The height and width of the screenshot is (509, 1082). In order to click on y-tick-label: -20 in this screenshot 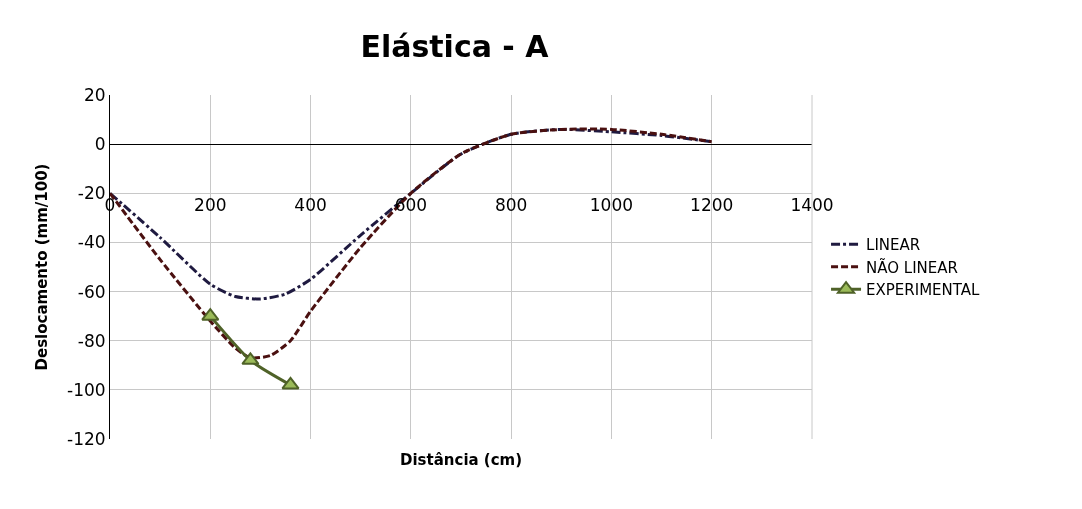, I will do `click(91, 193)`.